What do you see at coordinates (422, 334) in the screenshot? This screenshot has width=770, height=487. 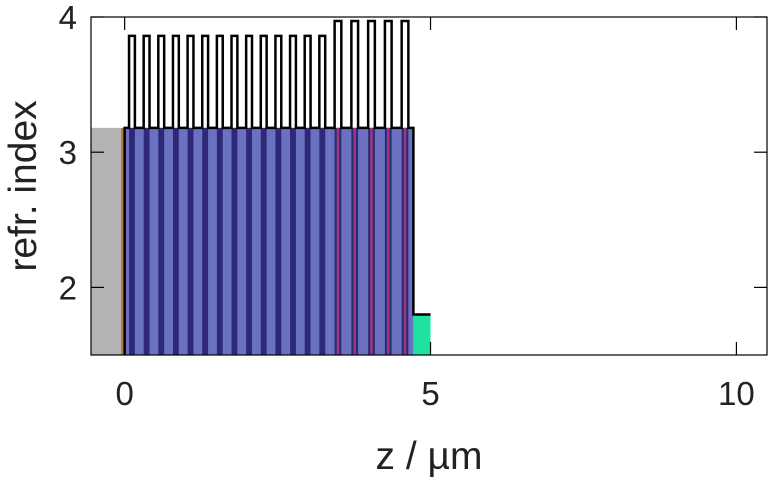 I see `cap-layer` at bounding box center [422, 334].